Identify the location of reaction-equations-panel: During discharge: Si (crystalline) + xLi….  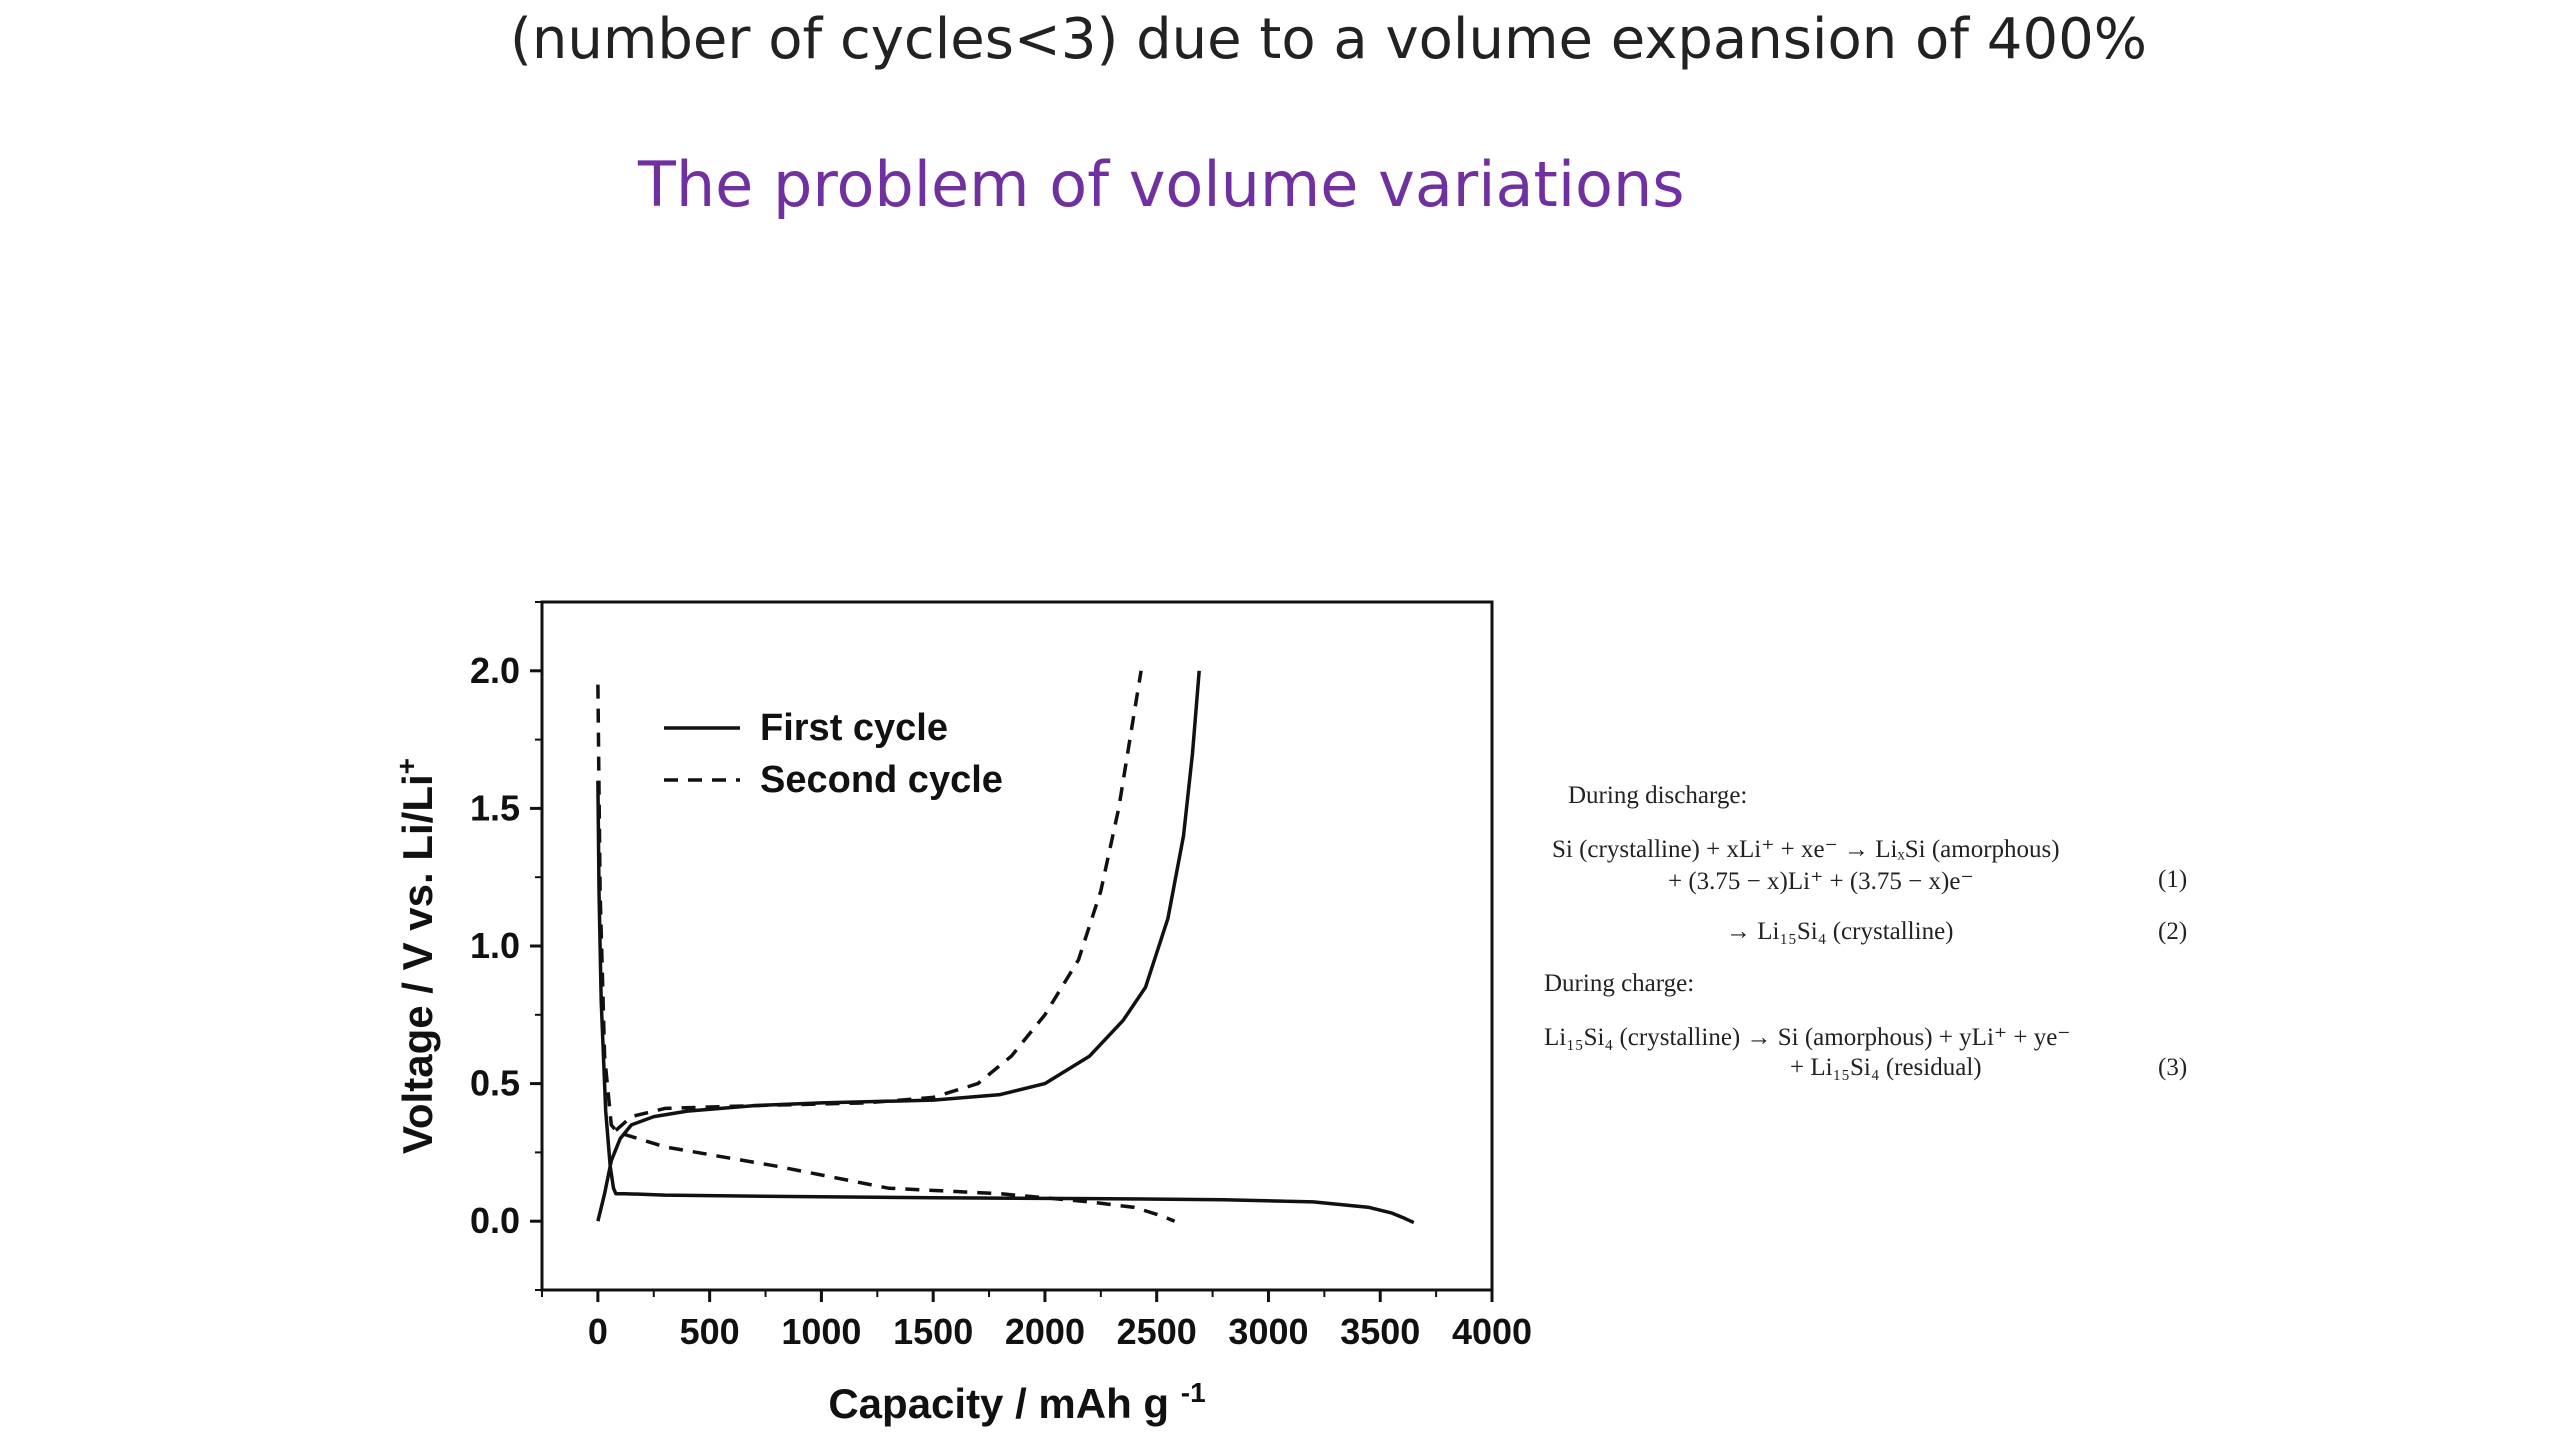
(1880, 942).